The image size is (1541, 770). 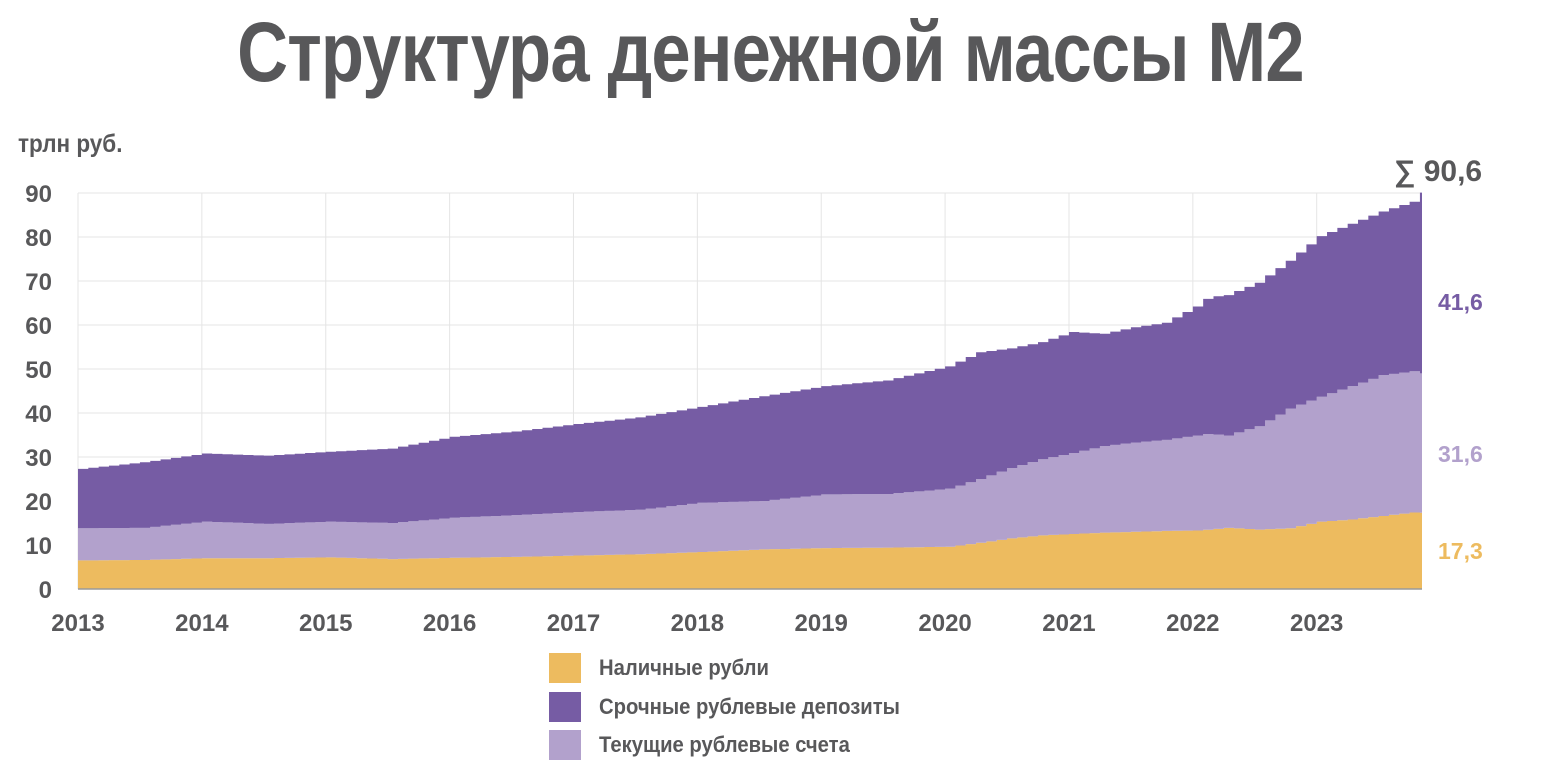 What do you see at coordinates (77, 623) in the screenshot?
I see `x-tick-label: 2013` at bounding box center [77, 623].